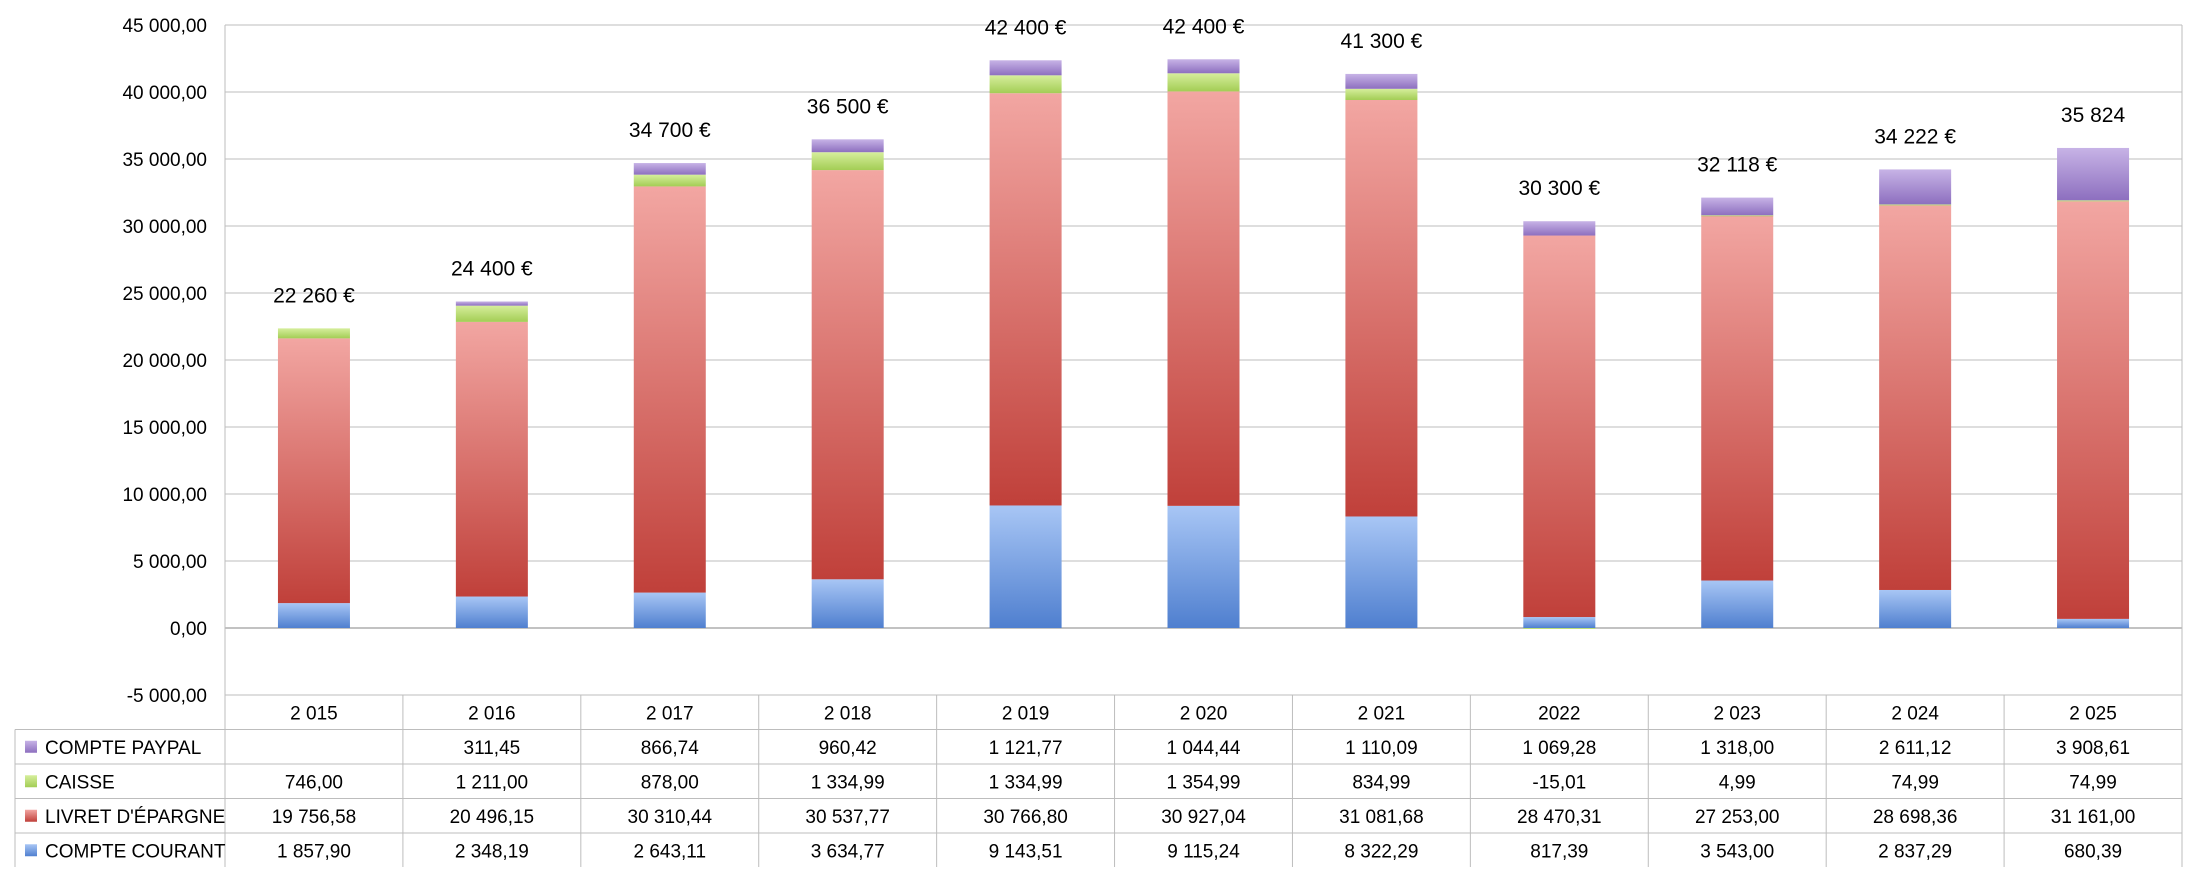 This screenshot has width=2189, height=872. What do you see at coordinates (669, 851) in the screenshot?
I see `data-label: 2 643,11` at bounding box center [669, 851].